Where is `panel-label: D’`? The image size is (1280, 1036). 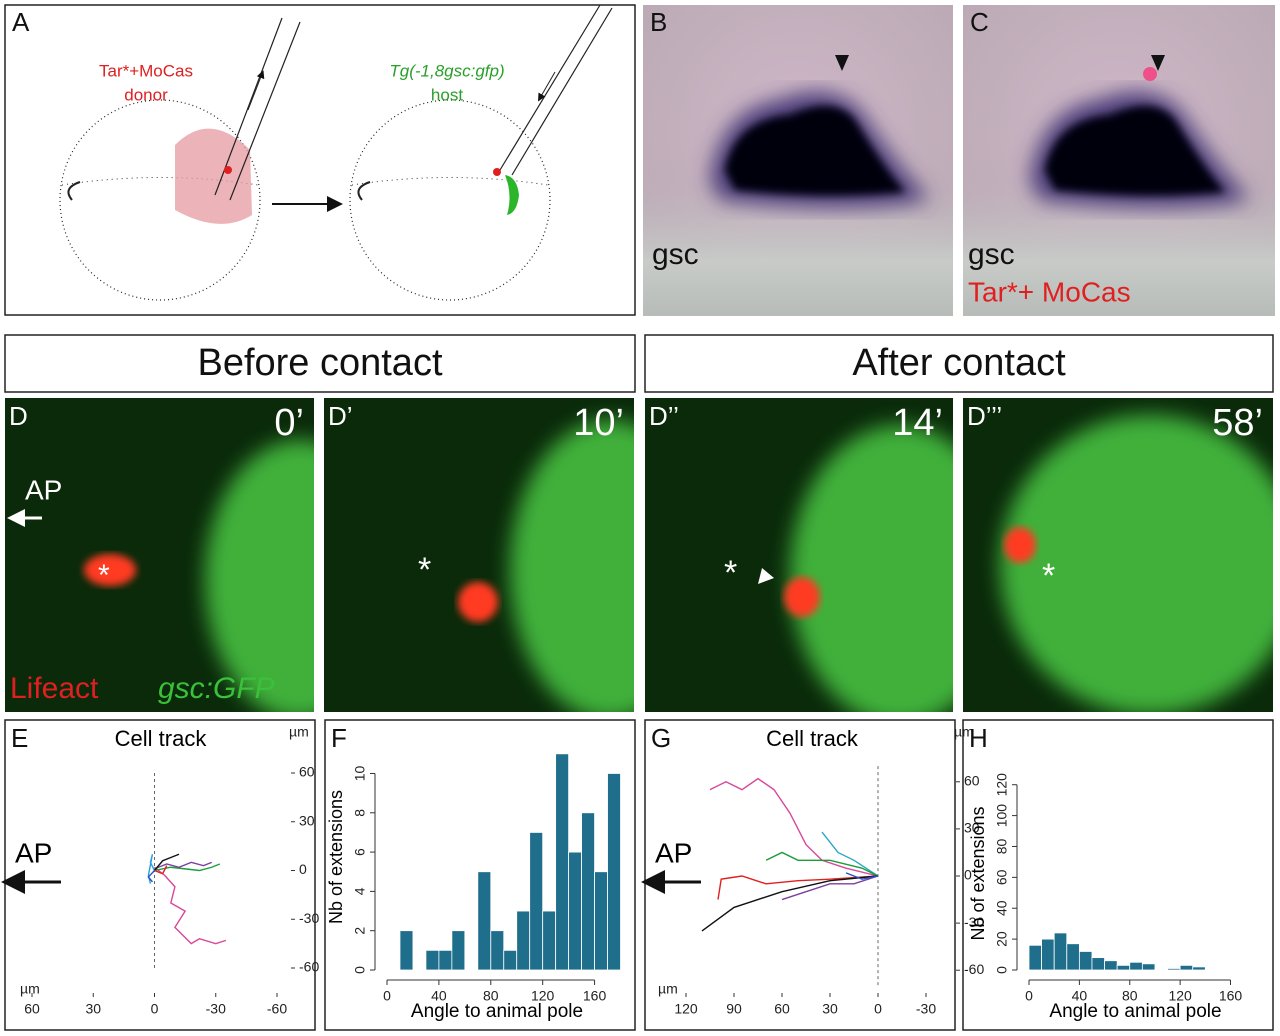 panel-label: D’ is located at coordinates (340, 416).